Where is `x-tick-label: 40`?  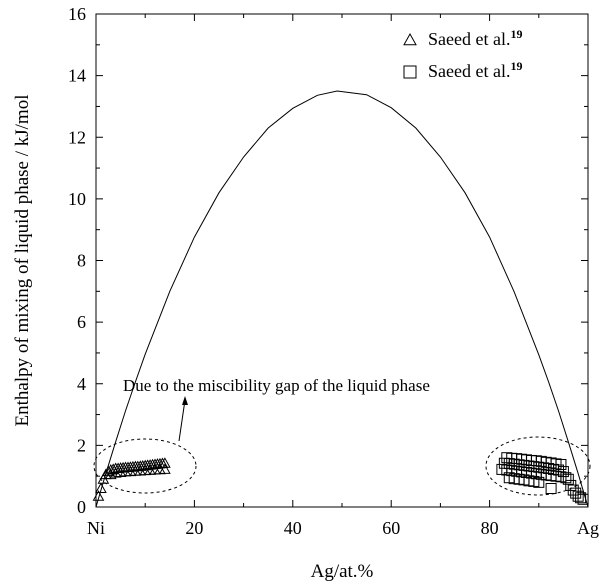
x-tick-label: 40 is located at coordinates (293, 528).